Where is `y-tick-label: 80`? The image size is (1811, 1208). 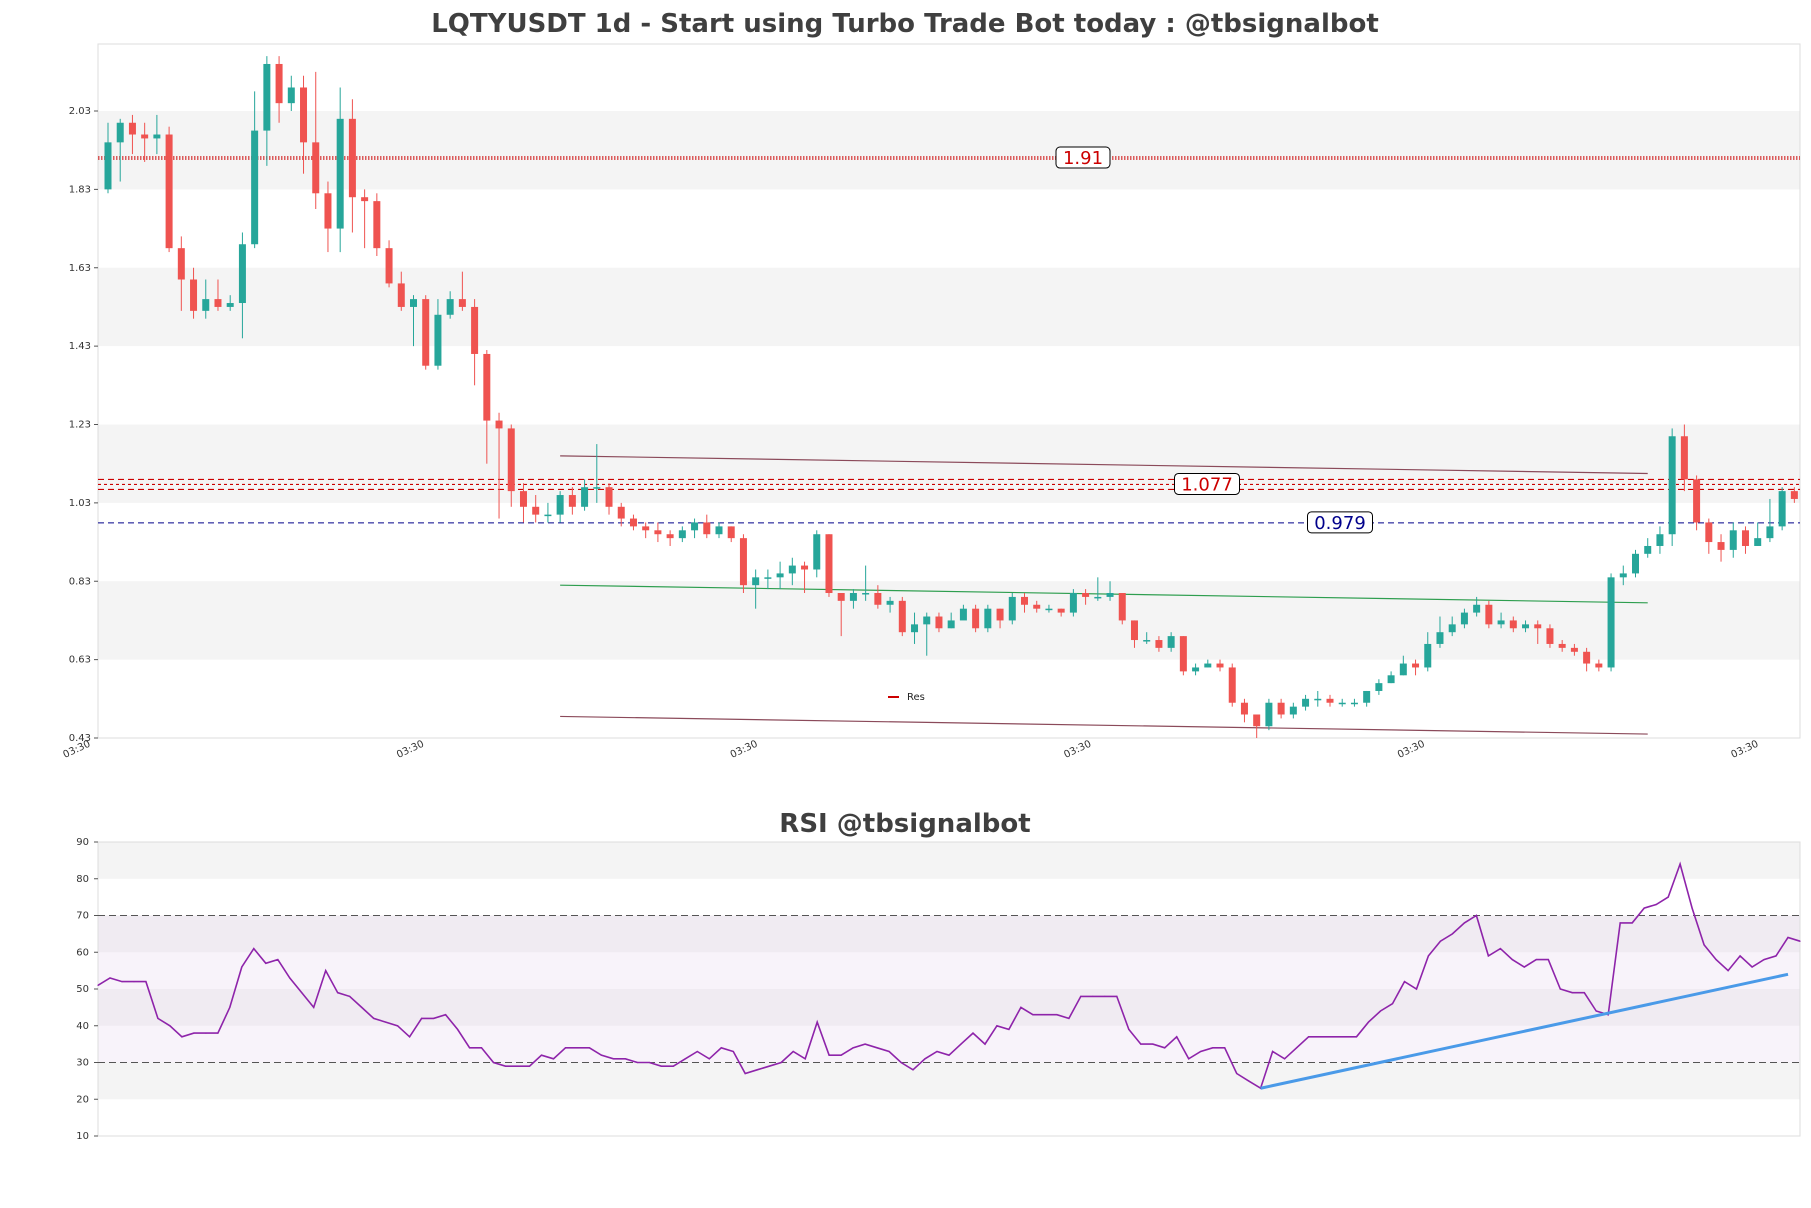 y-tick-label: 80 is located at coordinates (82, 879).